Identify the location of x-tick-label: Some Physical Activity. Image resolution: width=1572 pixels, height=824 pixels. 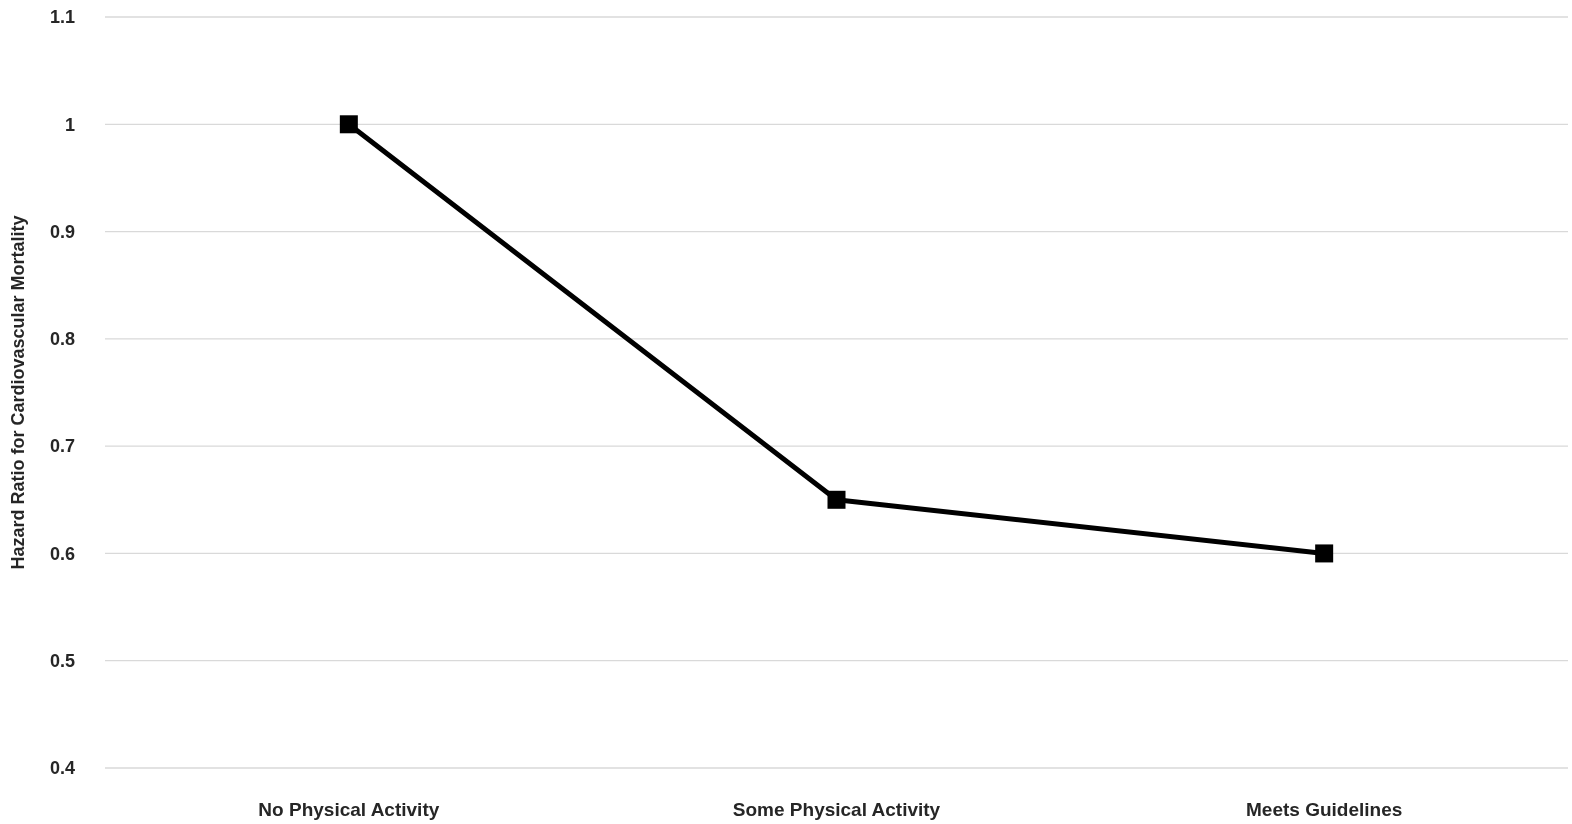
(836, 809).